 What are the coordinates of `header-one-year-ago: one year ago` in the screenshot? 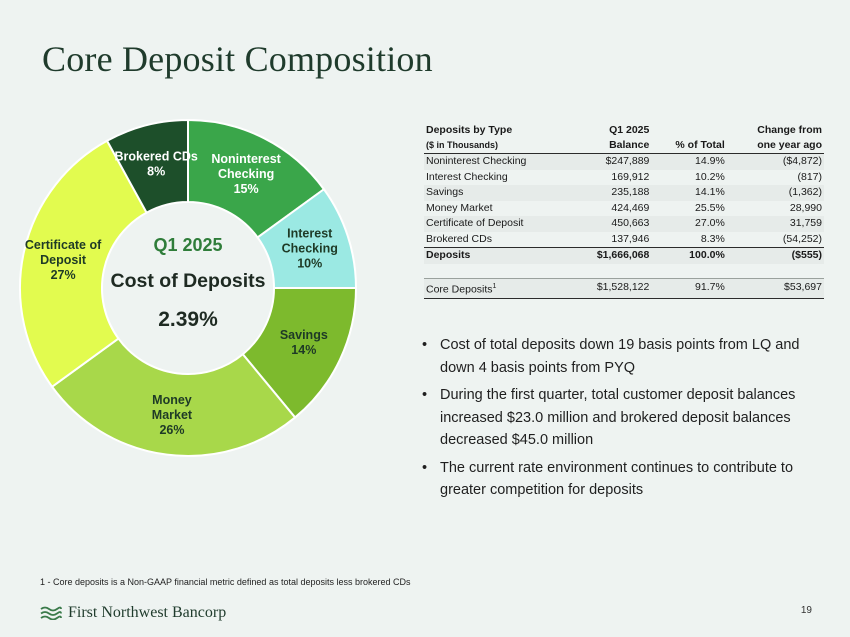 It's located at (775, 146).